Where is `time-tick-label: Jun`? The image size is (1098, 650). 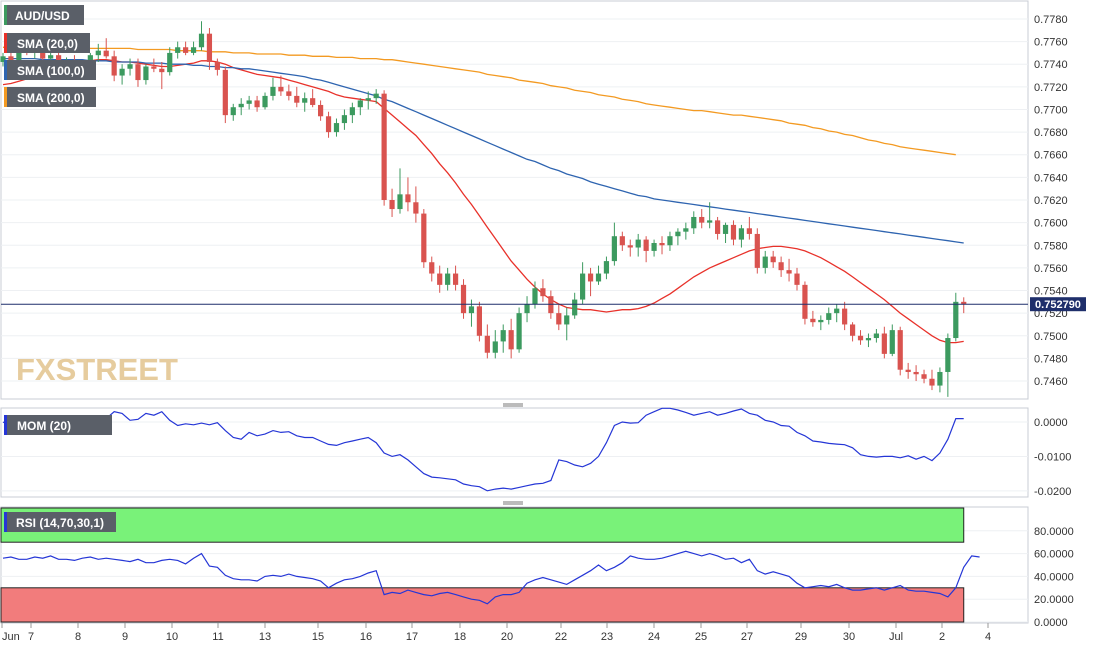 time-tick-label: Jun is located at coordinates (11, 637).